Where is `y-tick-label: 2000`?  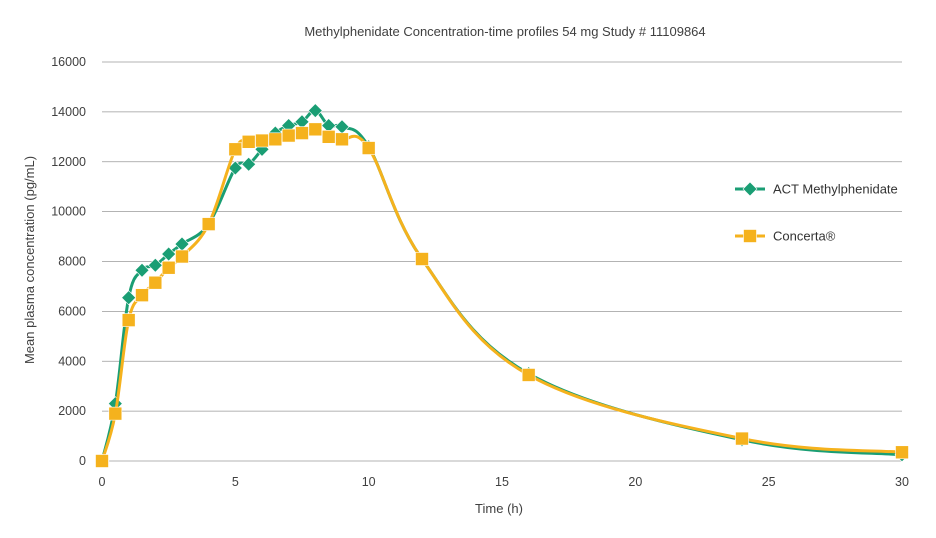 y-tick-label: 2000 is located at coordinates (72, 411).